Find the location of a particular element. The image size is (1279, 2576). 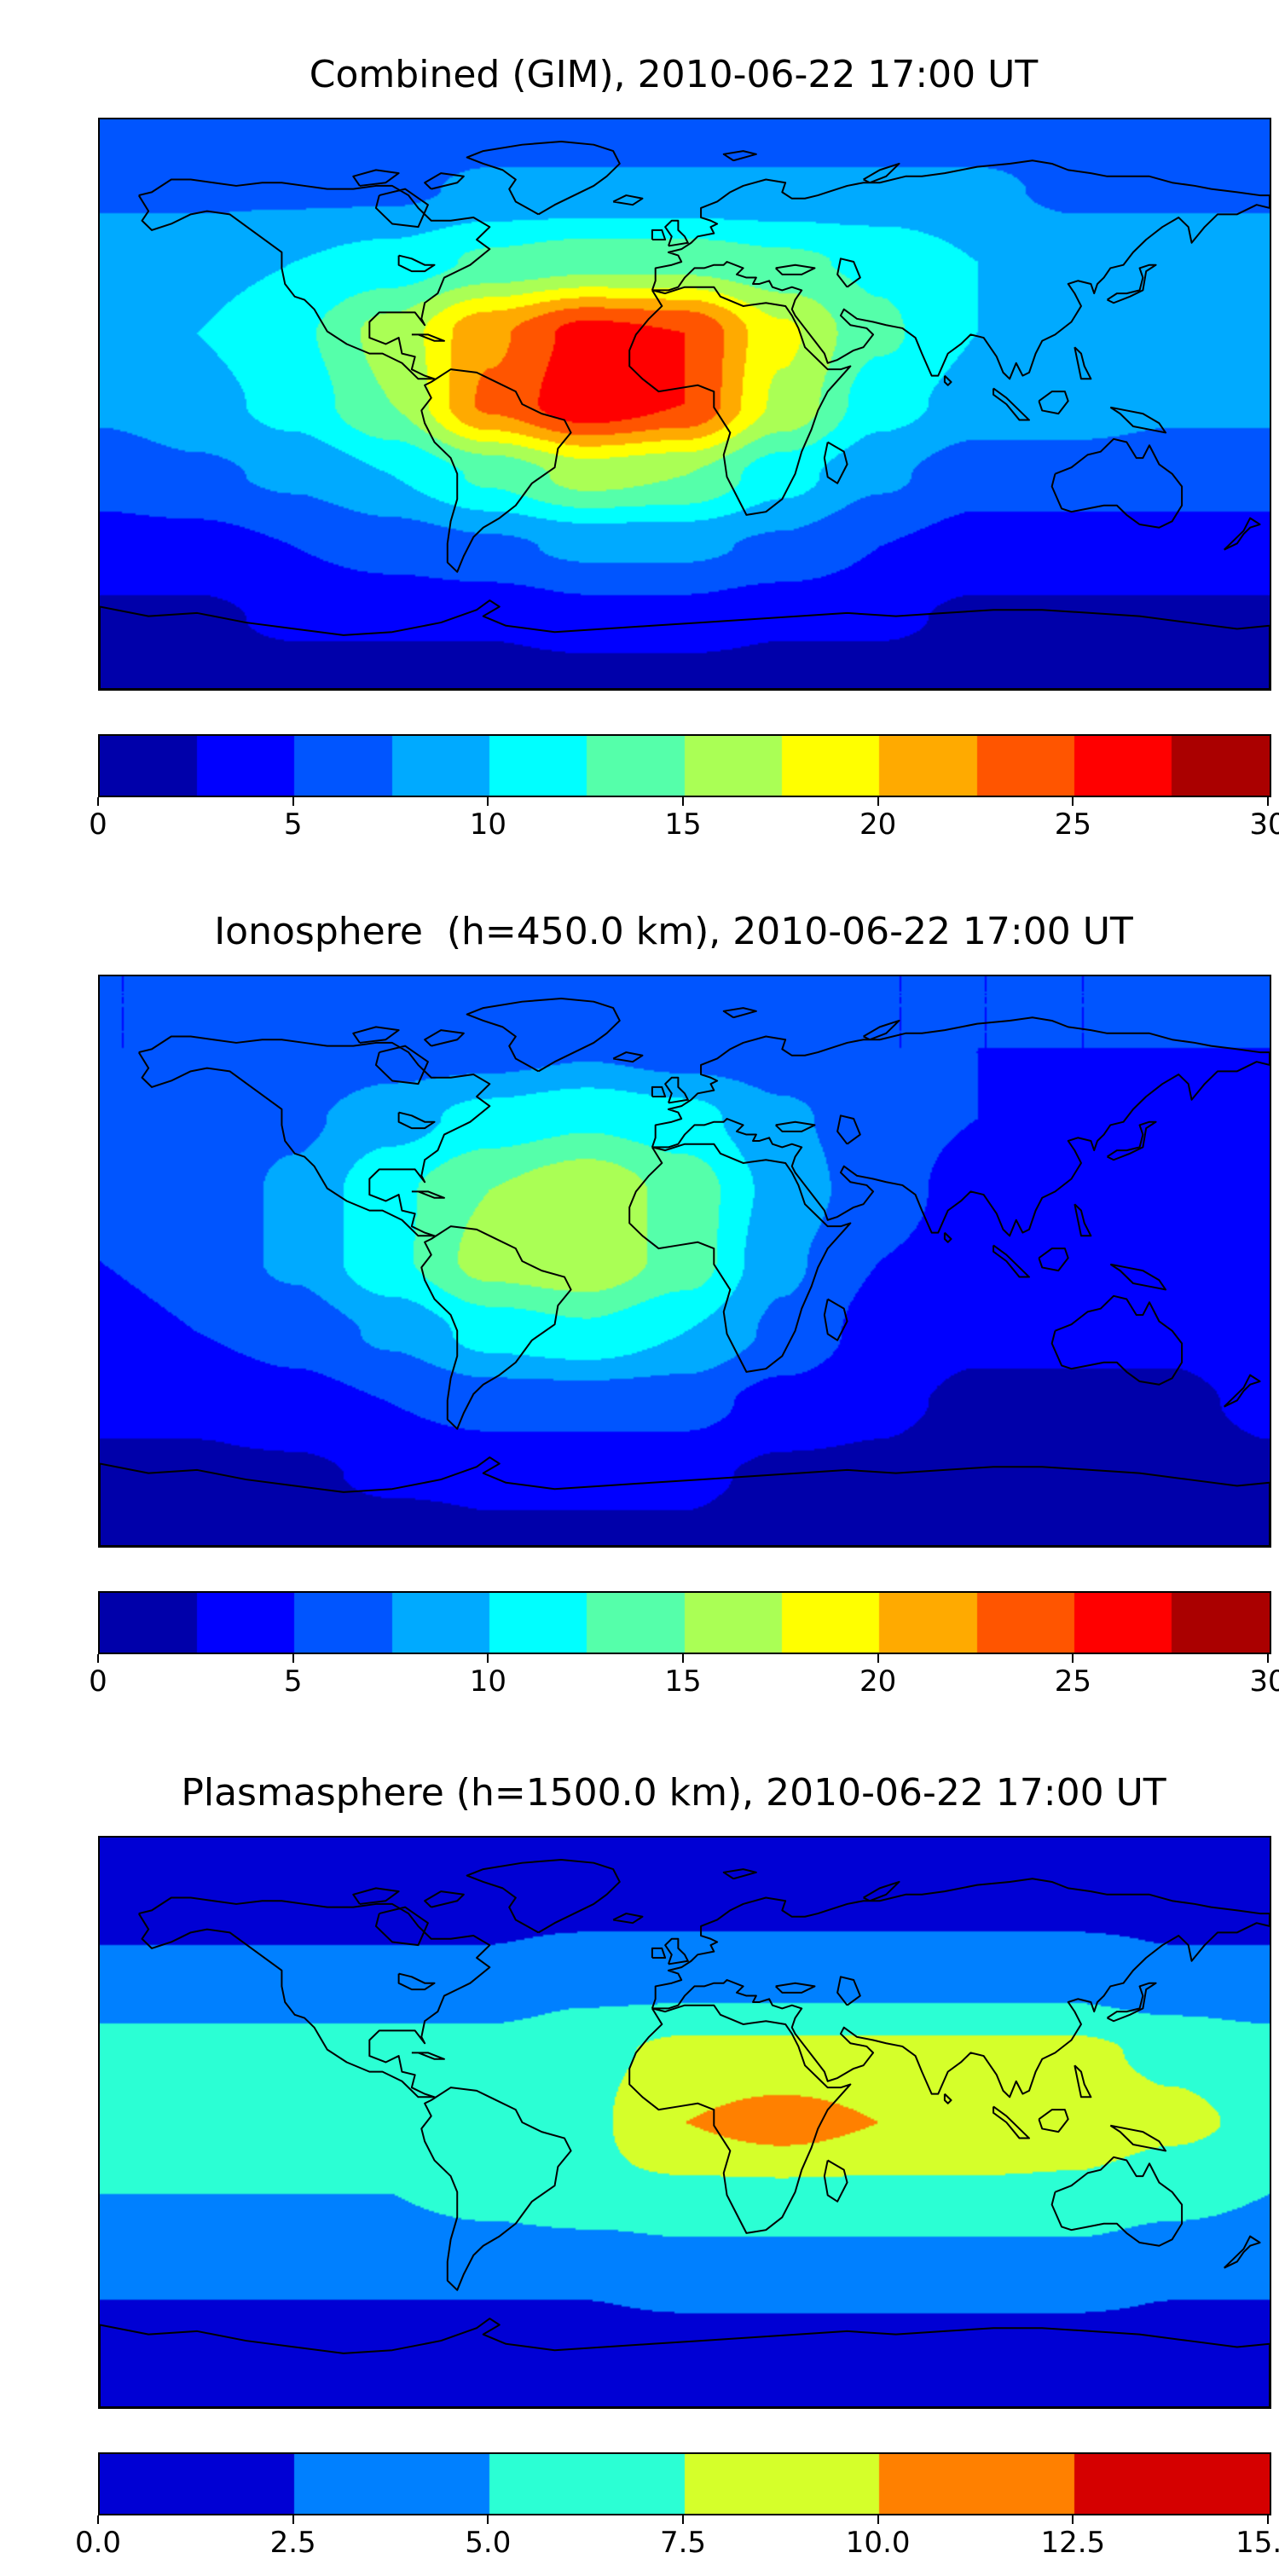

colorbar-tick-row: 0.0 2.5 5.0 7.5 10.0 12.5 15.0 is located at coordinates (677, 2541).